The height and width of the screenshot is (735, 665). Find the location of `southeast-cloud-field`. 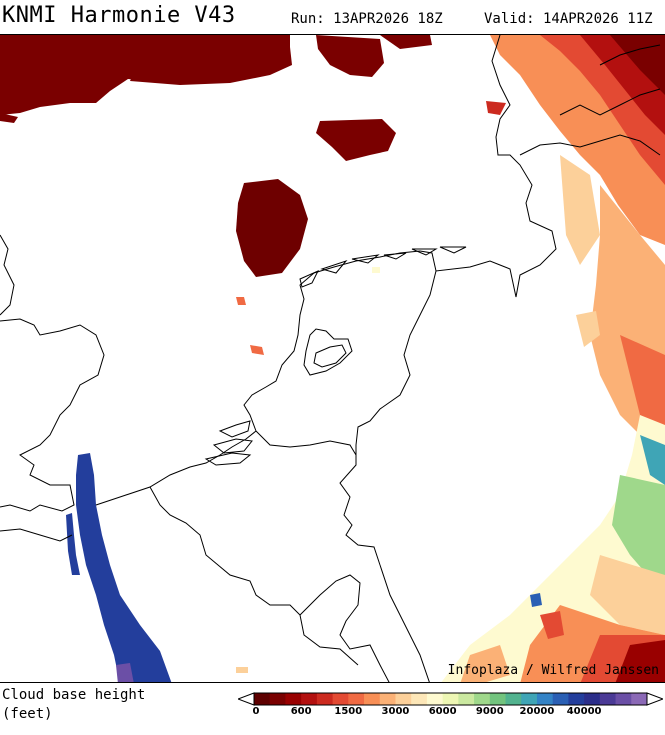

southeast-cloud-field is located at coordinates (553, 548).